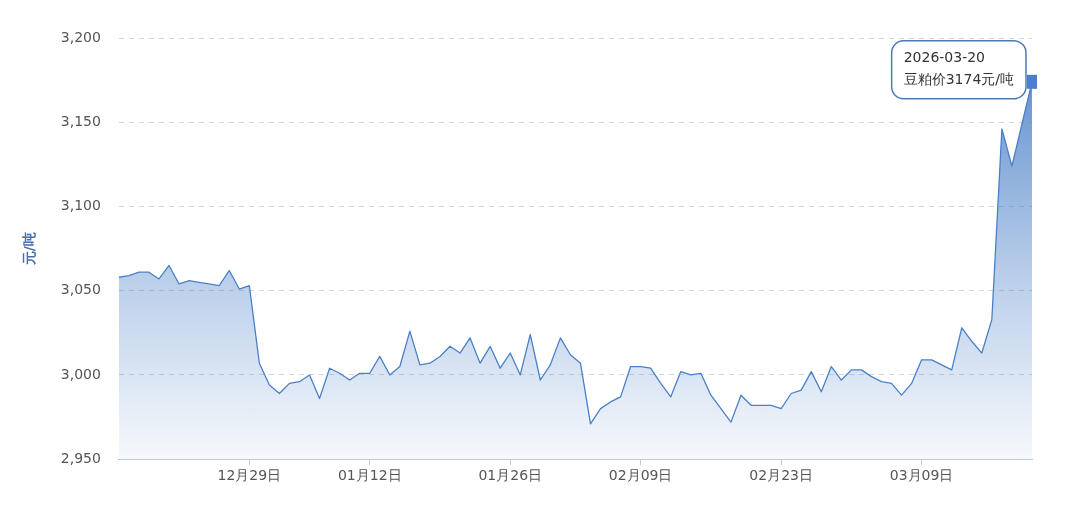  What do you see at coordinates (80, 457) in the screenshot?
I see `y-tick-label: 2,950` at bounding box center [80, 457].